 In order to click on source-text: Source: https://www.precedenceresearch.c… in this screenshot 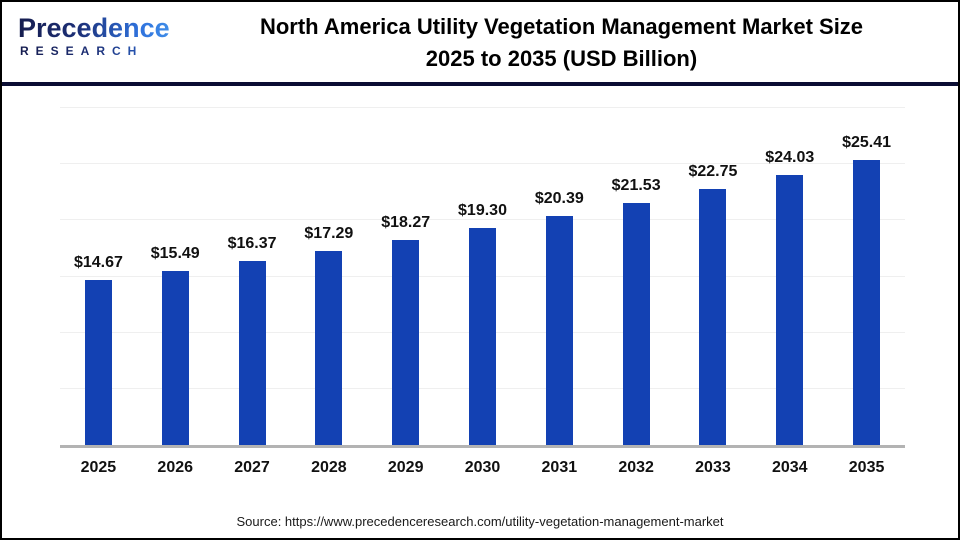, I will do `click(480, 521)`.